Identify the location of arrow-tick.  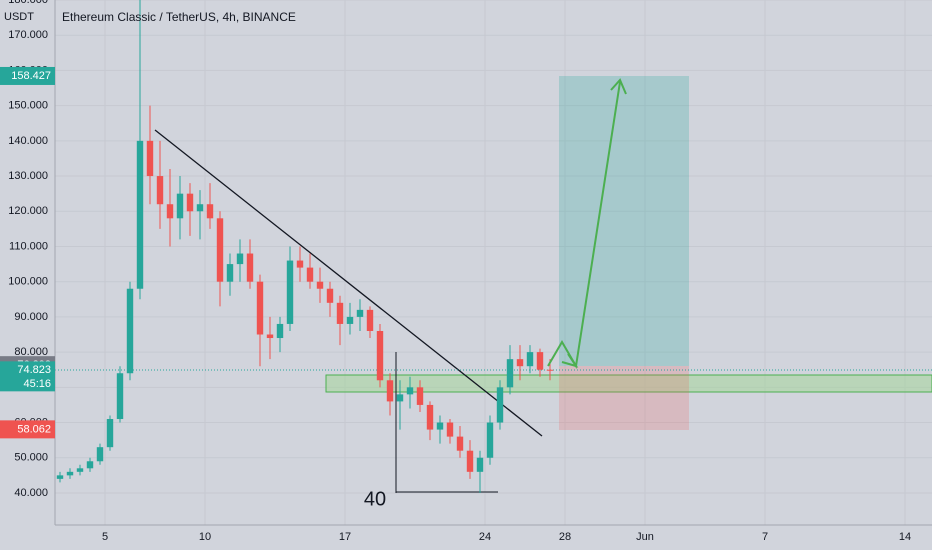
(570, 360).